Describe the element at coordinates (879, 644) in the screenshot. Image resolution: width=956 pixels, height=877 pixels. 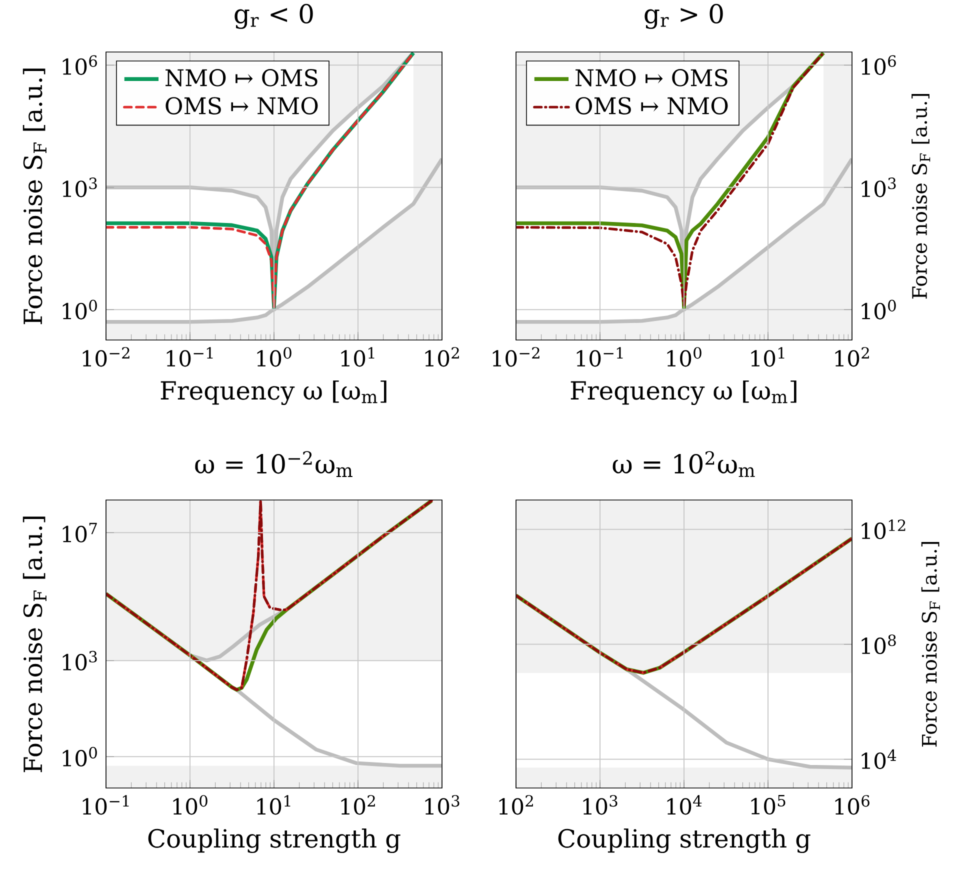
I see `y-tick-label: 10$^{8}$` at that location.